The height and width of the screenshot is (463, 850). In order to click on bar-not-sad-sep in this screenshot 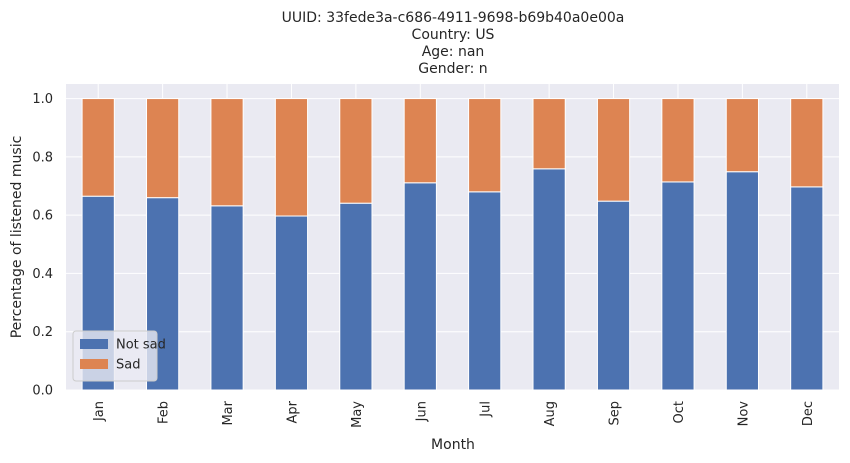, I will do `click(613, 295)`.